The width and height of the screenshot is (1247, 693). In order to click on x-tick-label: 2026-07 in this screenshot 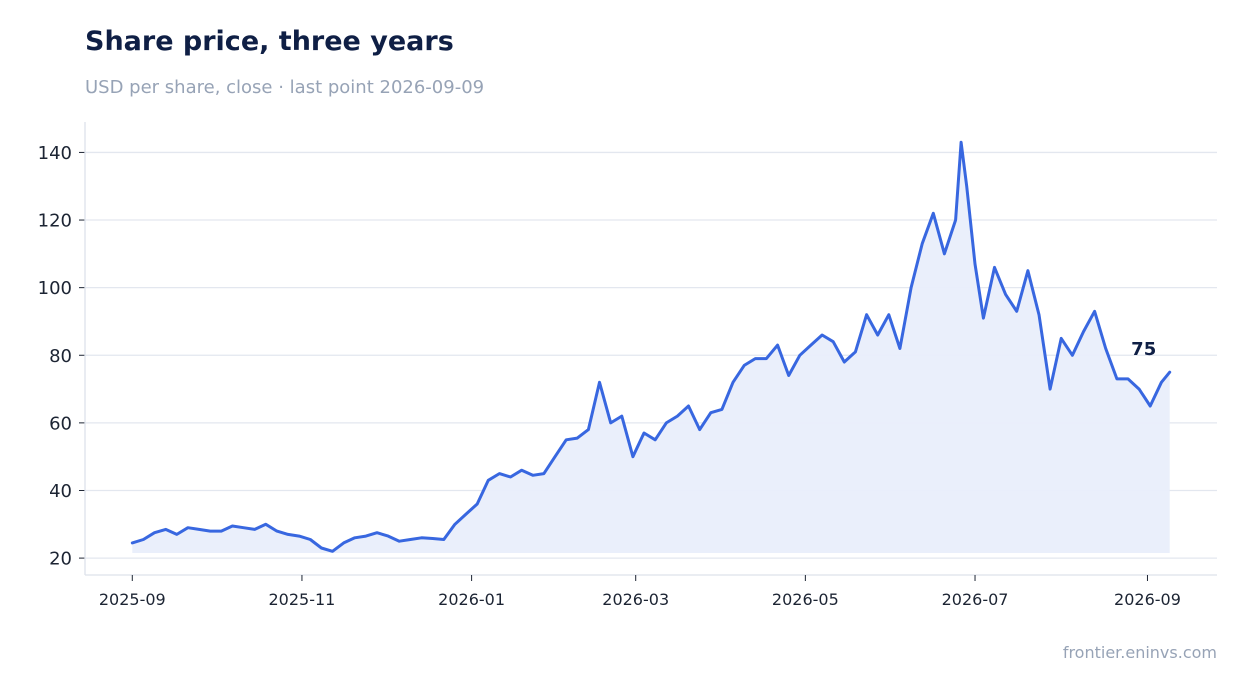, I will do `click(975, 599)`.